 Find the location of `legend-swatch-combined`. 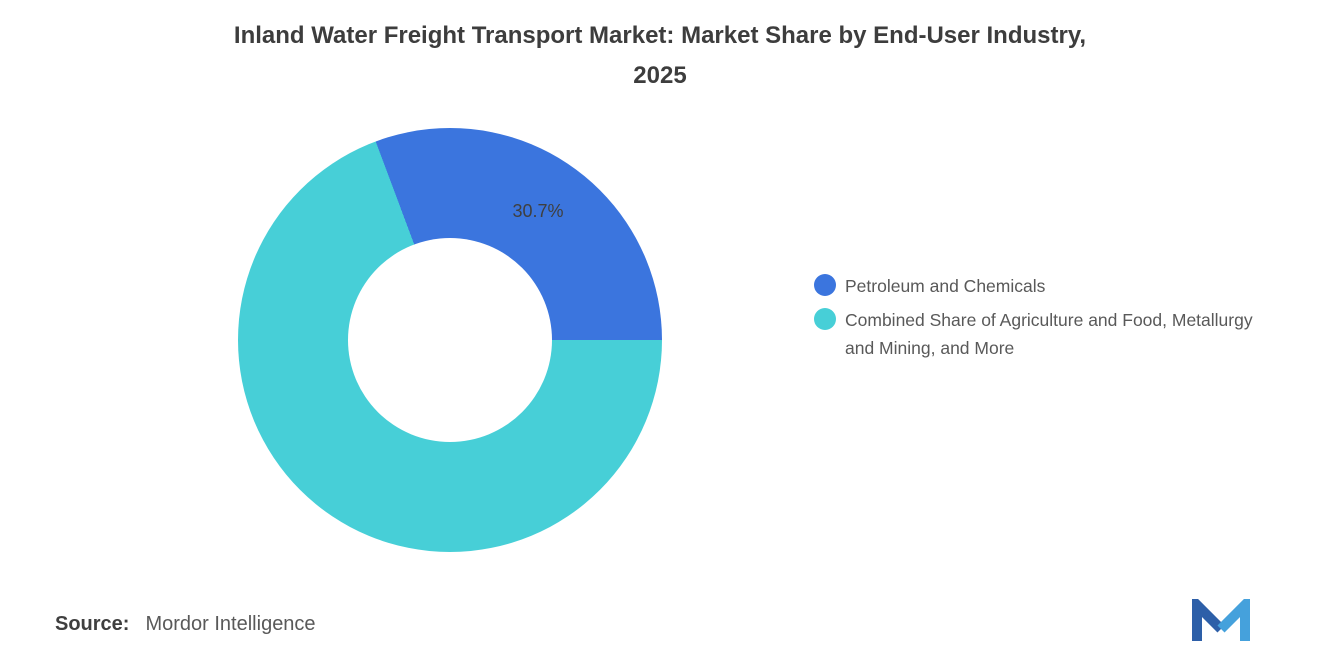

legend-swatch-combined is located at coordinates (825, 319).